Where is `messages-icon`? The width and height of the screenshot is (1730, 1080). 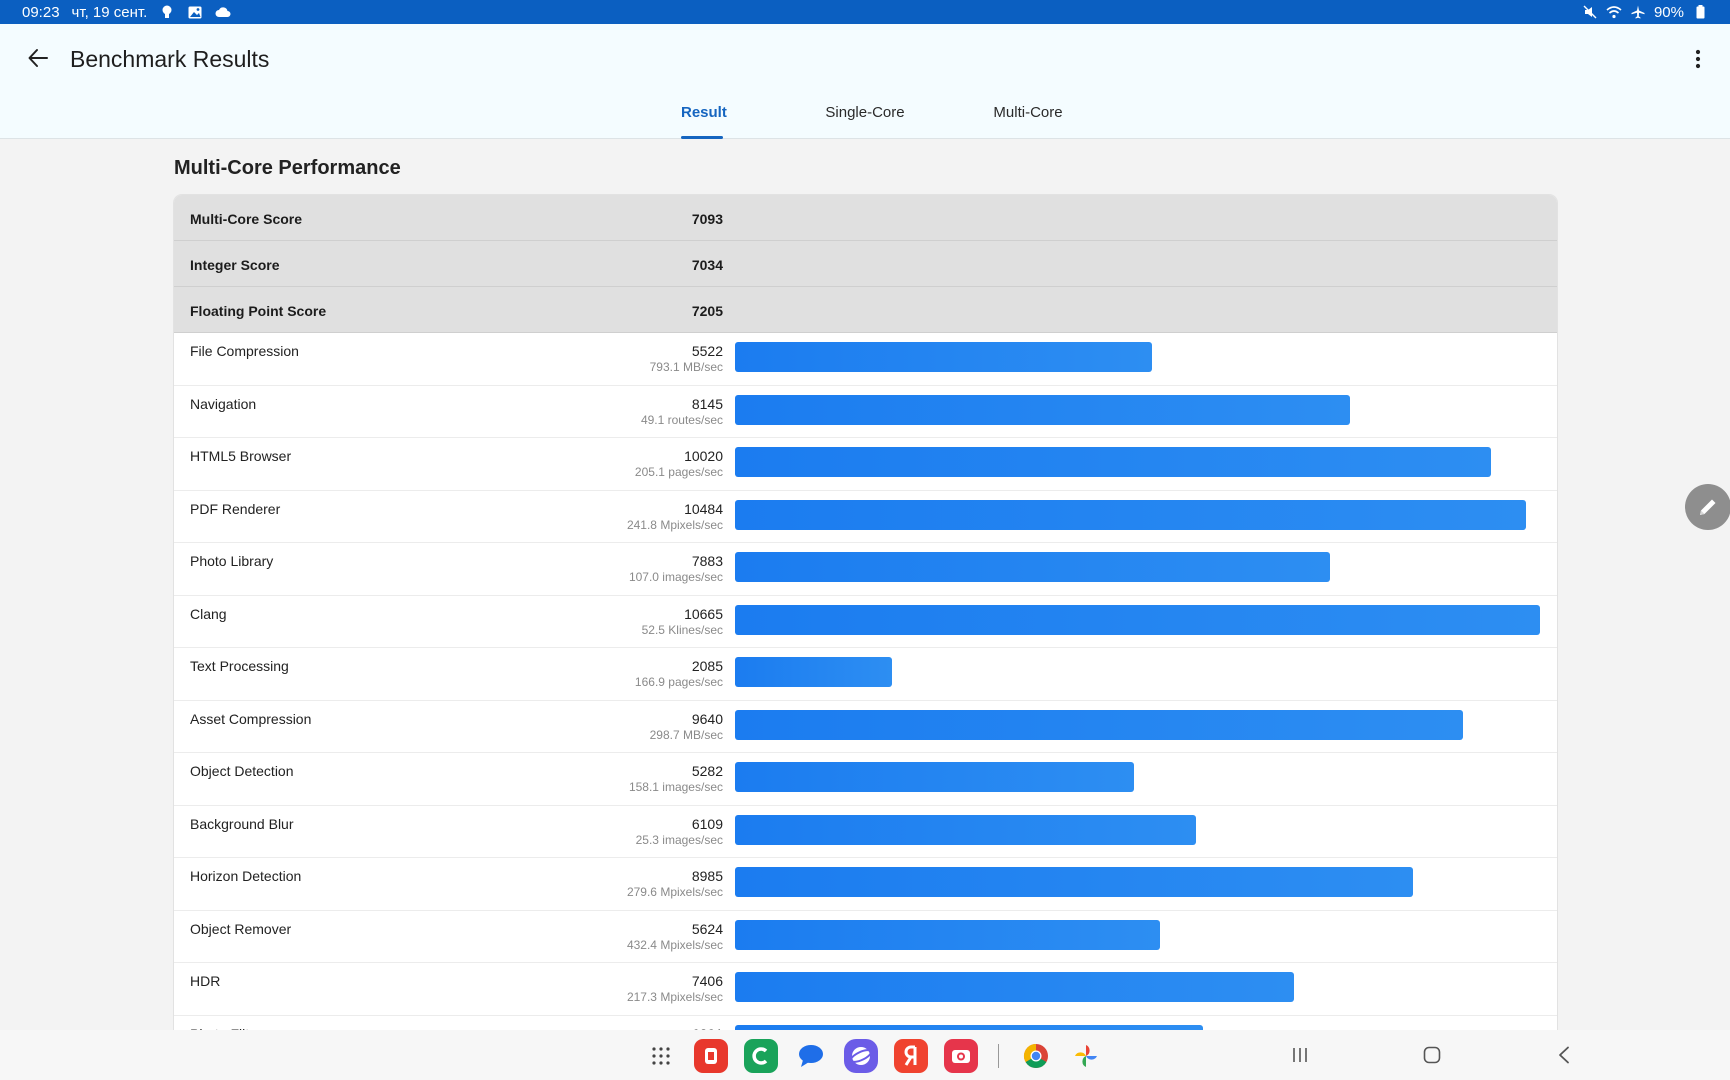 messages-icon is located at coordinates (811, 1056).